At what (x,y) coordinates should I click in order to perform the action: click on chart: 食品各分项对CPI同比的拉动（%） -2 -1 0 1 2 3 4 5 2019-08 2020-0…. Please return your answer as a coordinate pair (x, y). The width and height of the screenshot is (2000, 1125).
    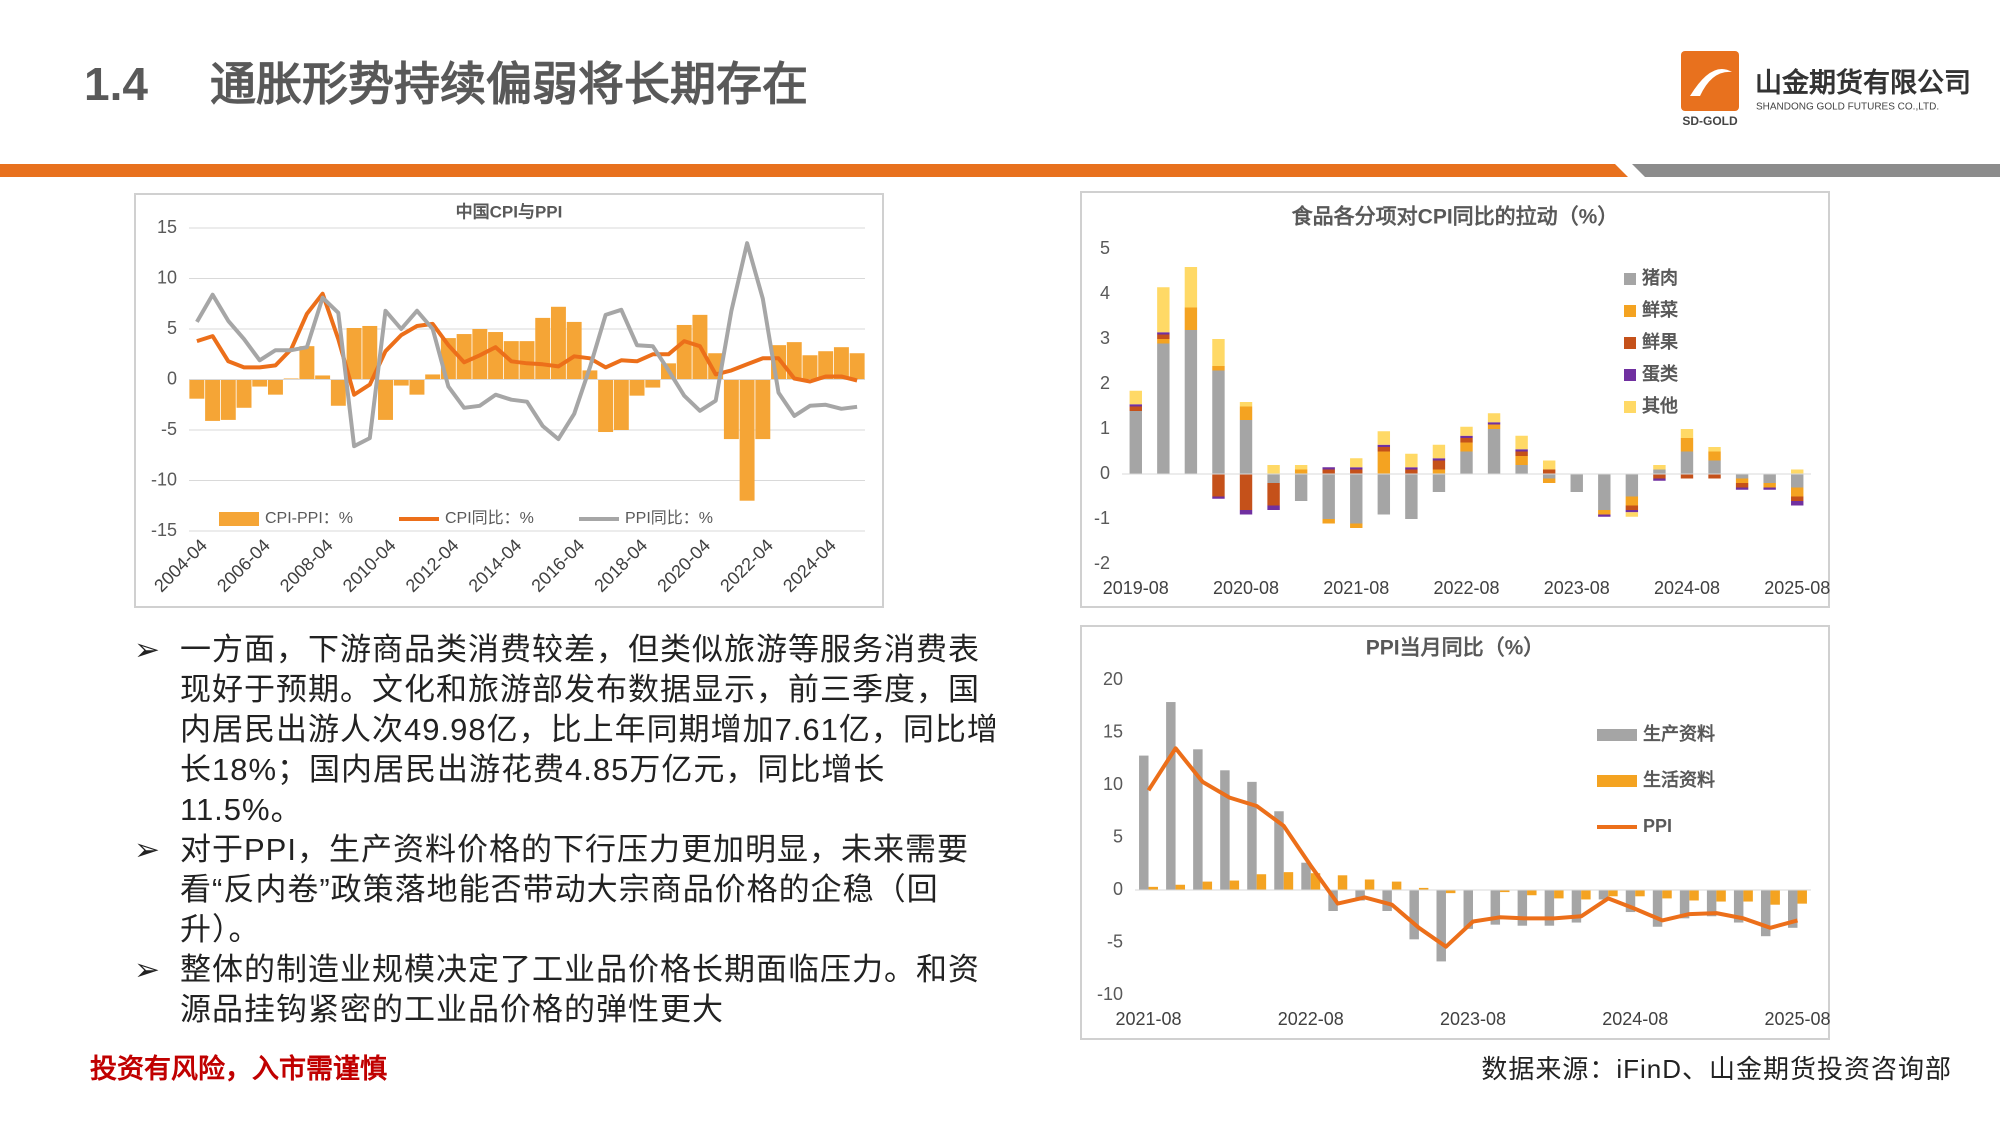
    Looking at the image, I should click on (1455, 399).